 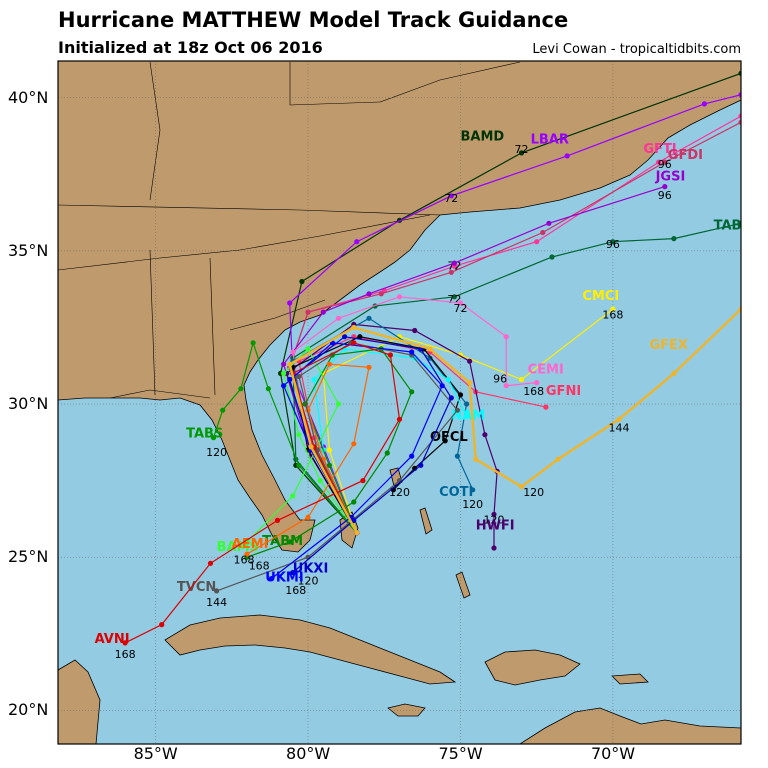 What do you see at coordinates (613, 753) in the screenshot?
I see `longitude-tick-label: 70°W` at bounding box center [613, 753].